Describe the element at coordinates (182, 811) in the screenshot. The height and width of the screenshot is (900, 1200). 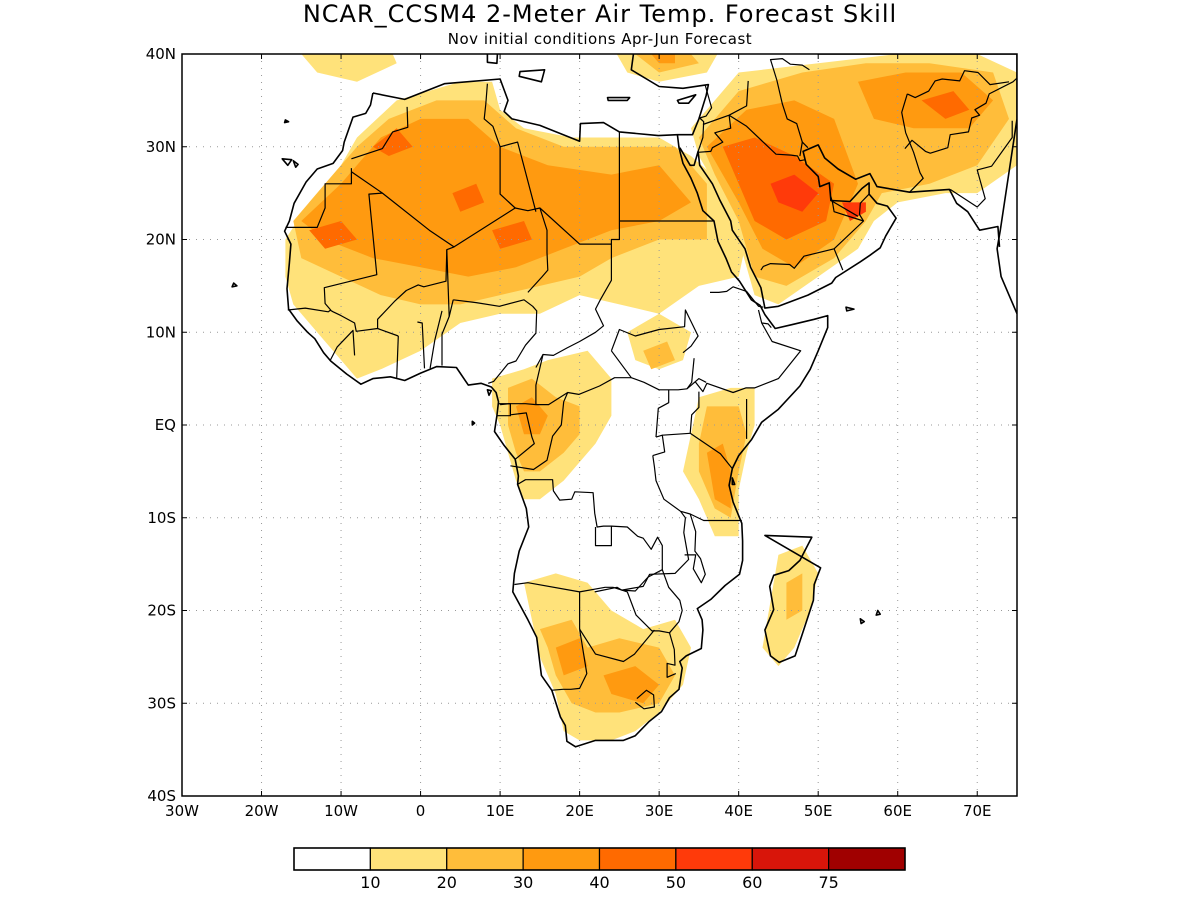
I see `x-tick-label: 30W` at that location.